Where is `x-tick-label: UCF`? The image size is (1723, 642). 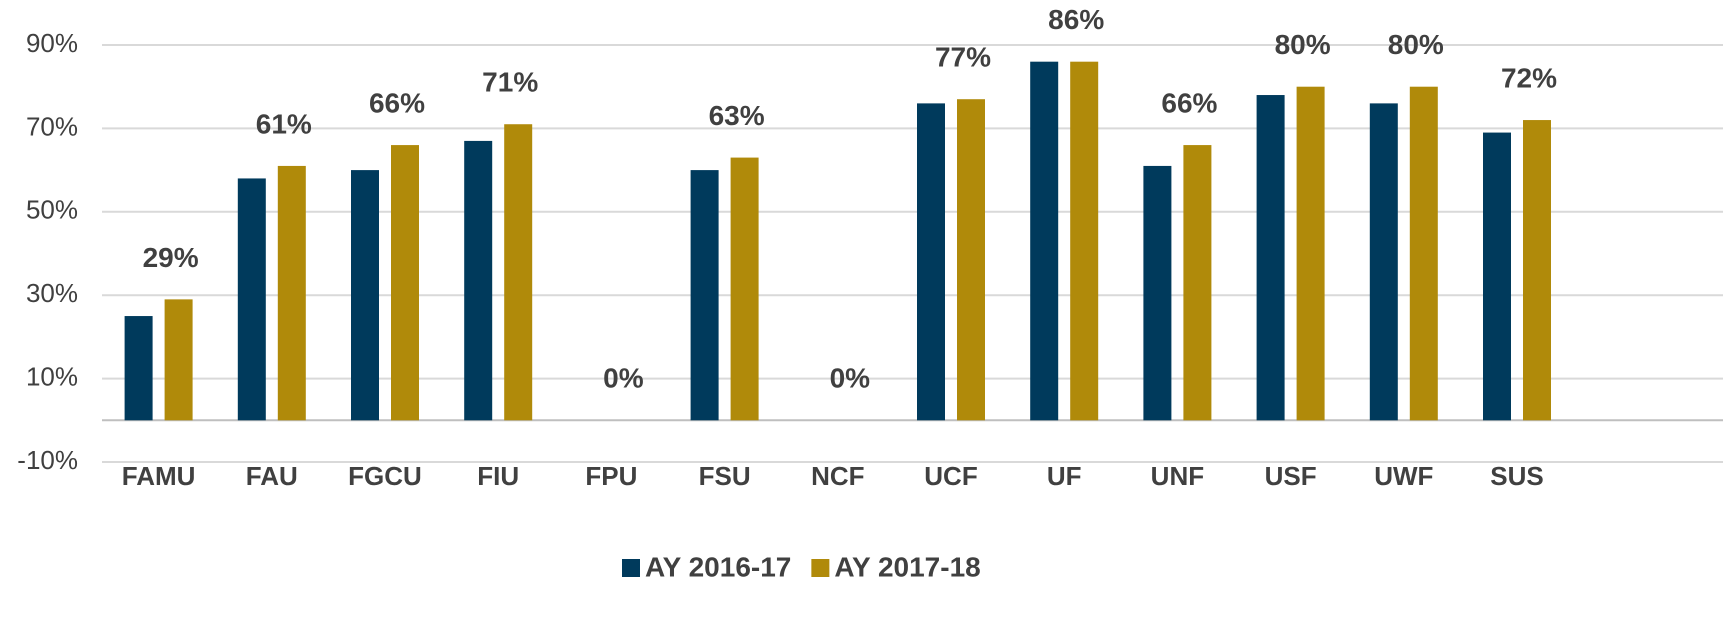
x-tick-label: UCF is located at coordinates (950, 476).